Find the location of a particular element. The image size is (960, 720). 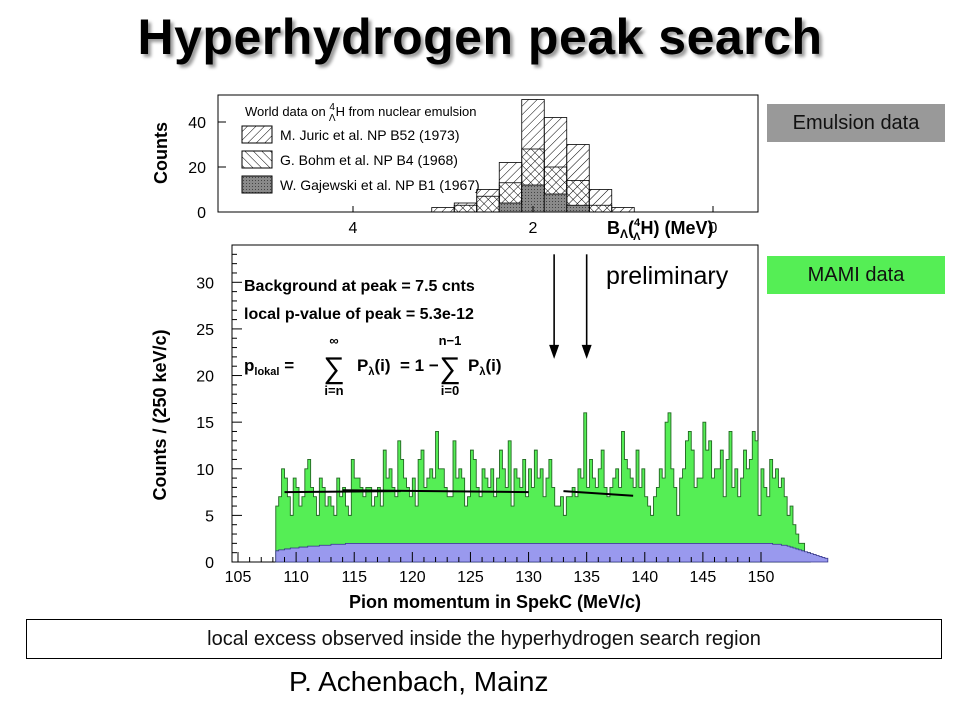

mami-x-tick-label: 110 is located at coordinates (296, 577).